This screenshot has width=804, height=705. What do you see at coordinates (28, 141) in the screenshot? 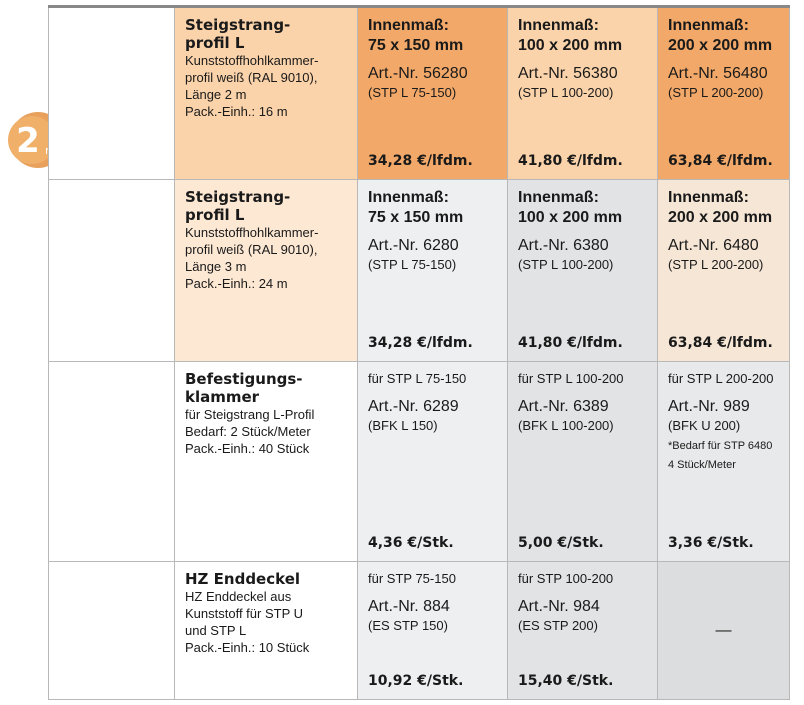
I see `badge-number: 2` at bounding box center [28, 141].